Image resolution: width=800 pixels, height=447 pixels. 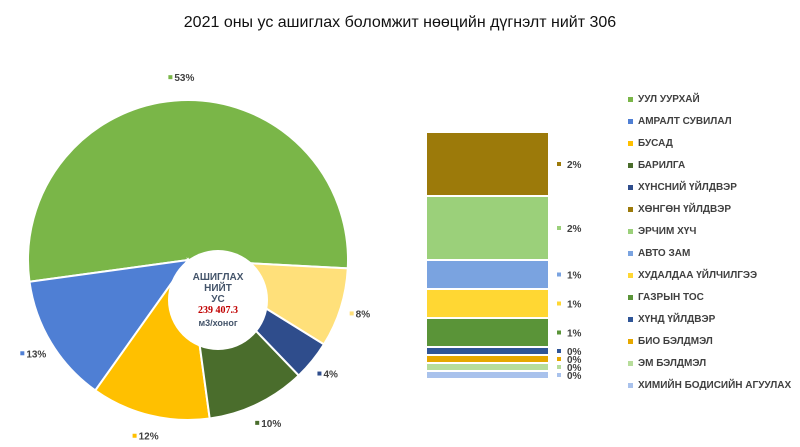 I want to click on legend-label: ХҮНСНИЙ ҮЙЛДВЭР, so click(x=687, y=187).